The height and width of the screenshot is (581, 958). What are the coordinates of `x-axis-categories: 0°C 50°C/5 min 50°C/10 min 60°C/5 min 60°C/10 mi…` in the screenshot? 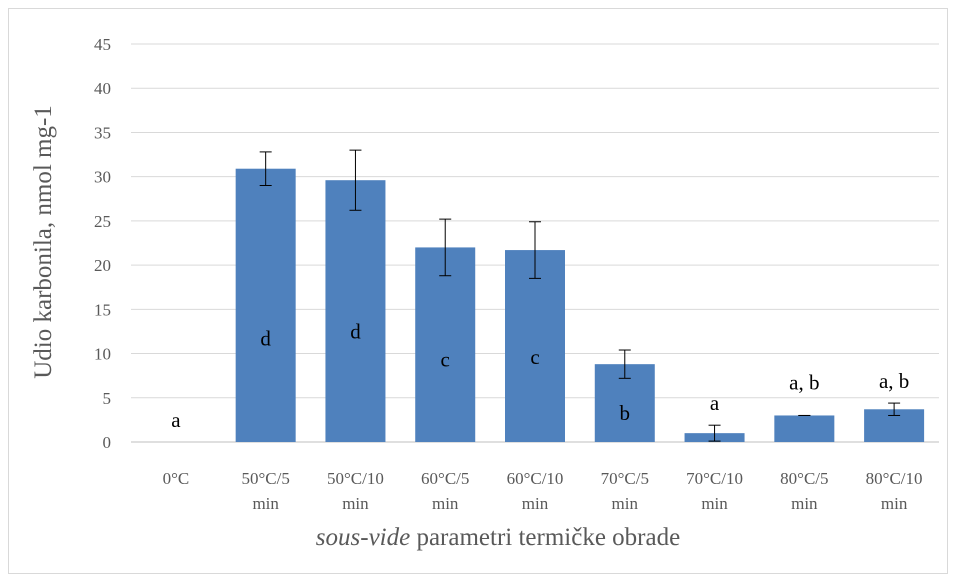 It's located at (543, 491).